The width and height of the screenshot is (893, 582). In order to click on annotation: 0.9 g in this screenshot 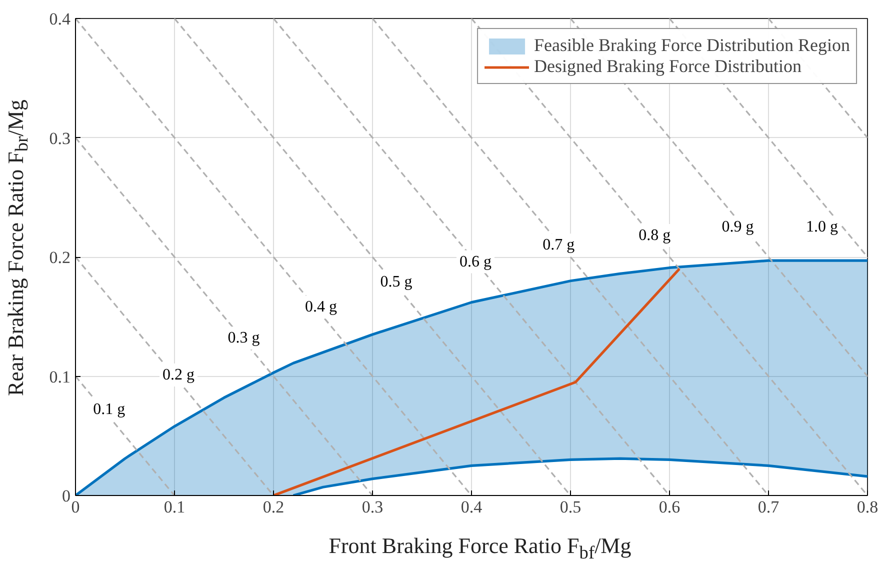, I will do `click(738, 227)`.